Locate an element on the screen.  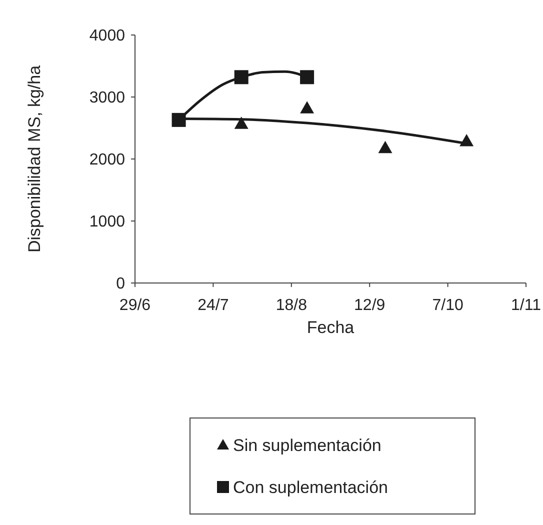
legend-label: Sin suplementación is located at coordinates (307, 445).